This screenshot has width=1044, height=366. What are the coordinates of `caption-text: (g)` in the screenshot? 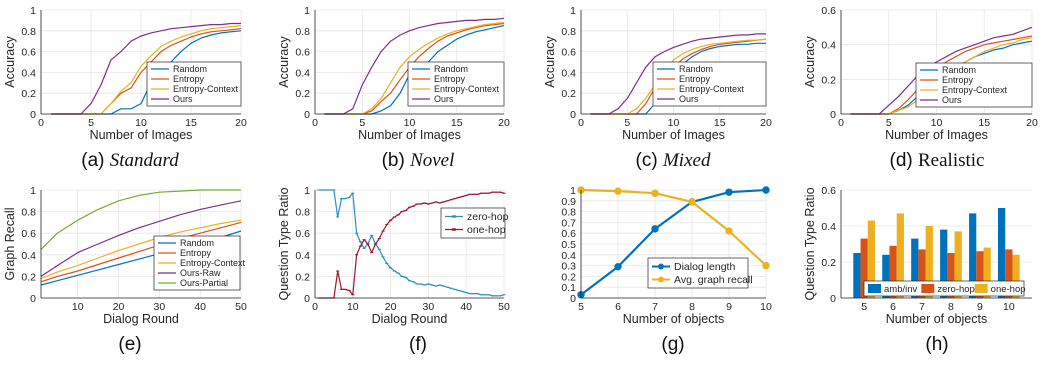 It's located at (672, 344).